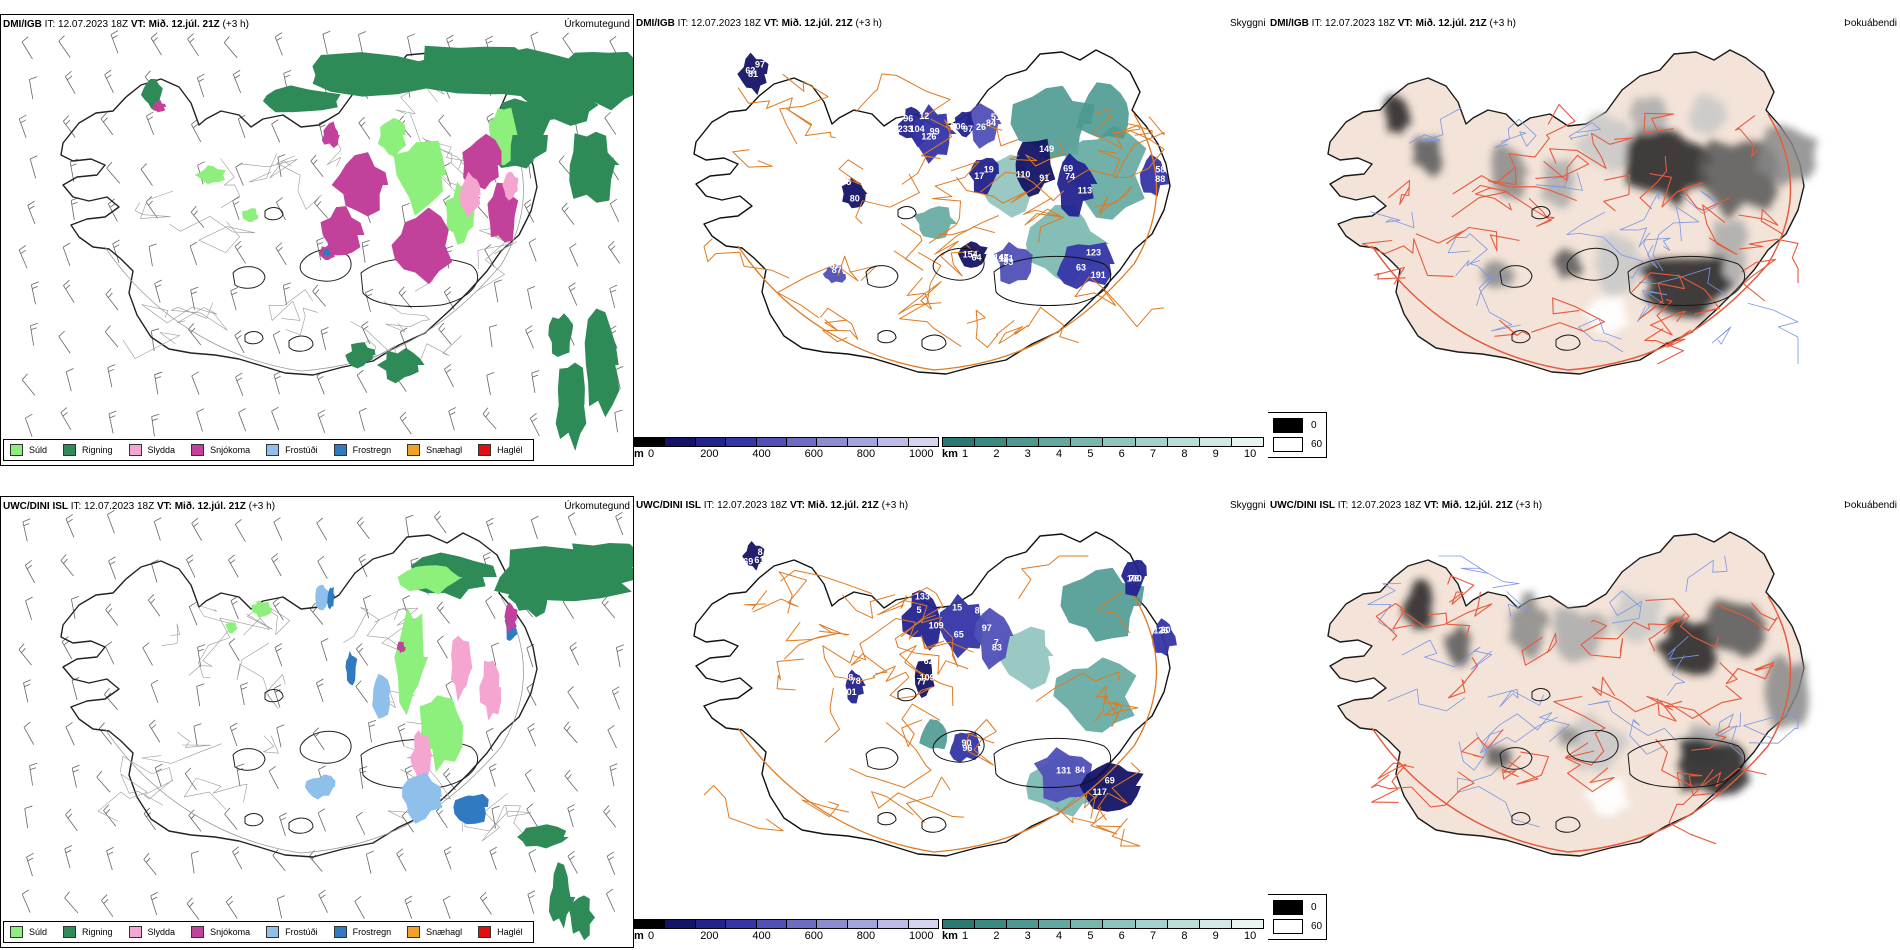  I want to click on scale-unit: km, so click(950, 936).